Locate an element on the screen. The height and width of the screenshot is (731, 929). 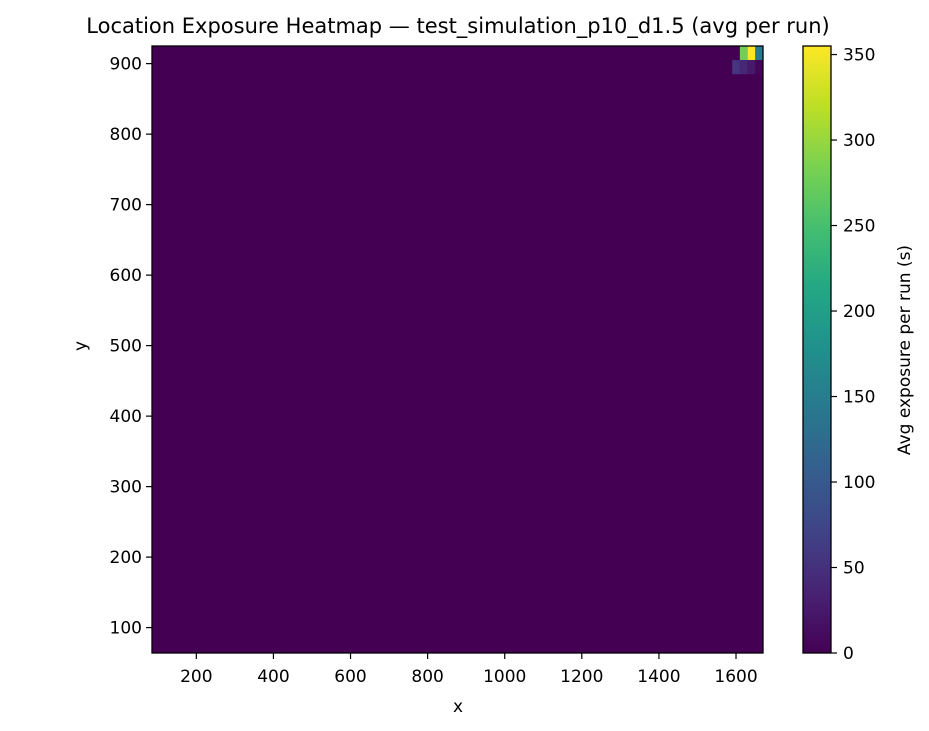
x-tick-label: 400 is located at coordinates (273, 677).